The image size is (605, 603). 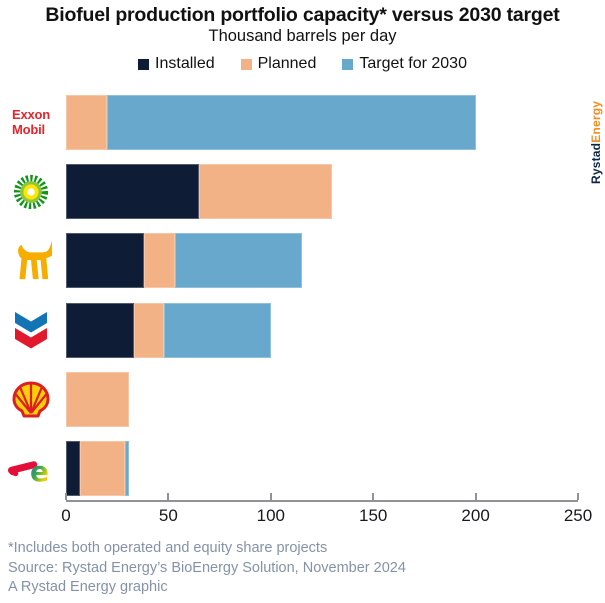 I want to click on legend-item-target-for-2030: Target for 2030, so click(x=404, y=64).